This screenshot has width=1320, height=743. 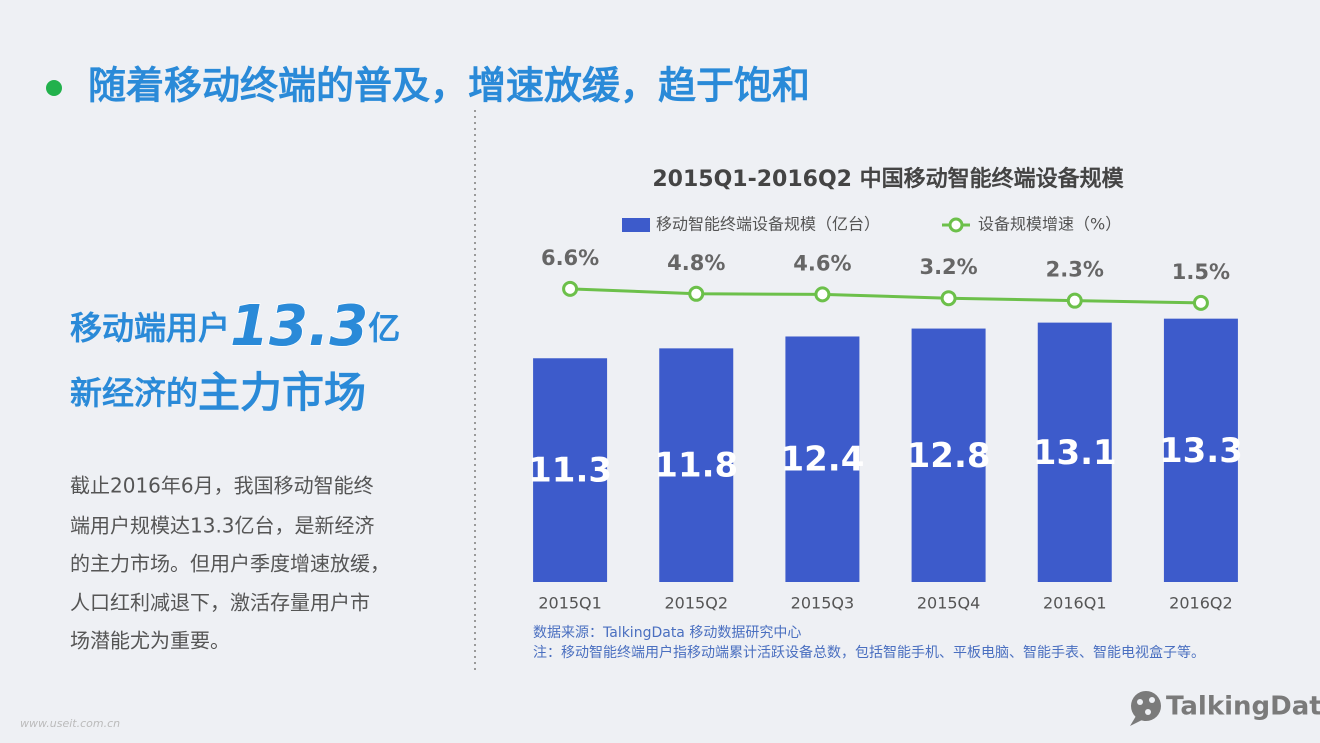 What do you see at coordinates (888, 179) in the screenshot?
I see `chart-title: 2015Q1-2016Q2 中国移动智能终端设备规模` at bounding box center [888, 179].